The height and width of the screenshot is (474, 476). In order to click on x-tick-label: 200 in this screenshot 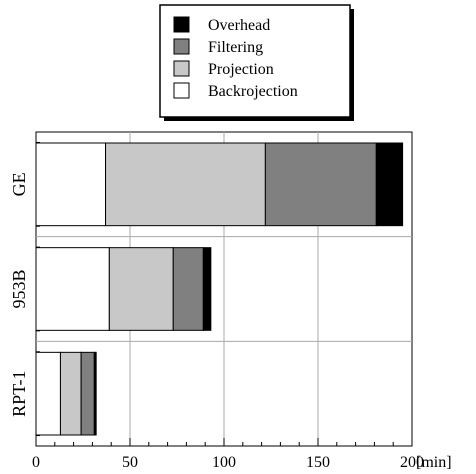, I will do `click(412, 461)`.